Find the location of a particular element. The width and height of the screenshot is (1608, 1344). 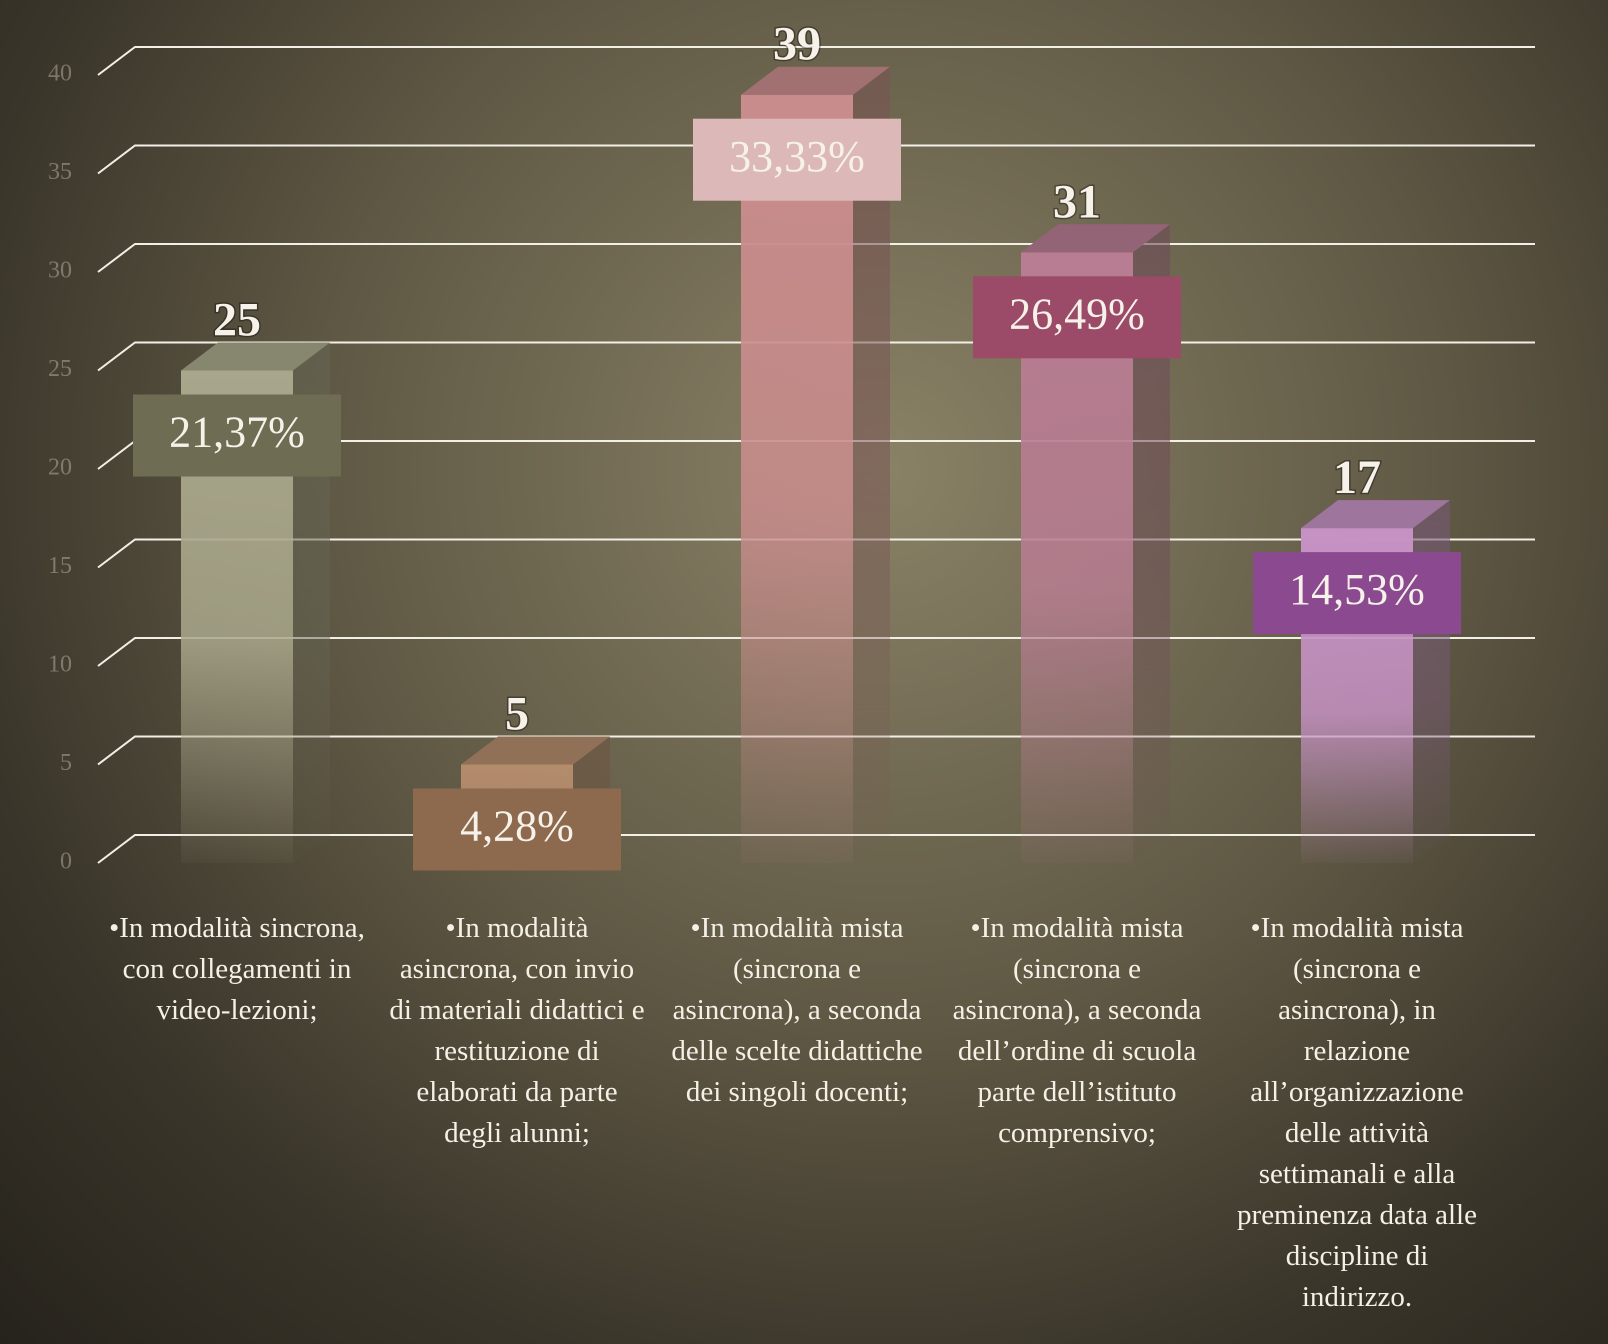

bar is located at coordinates (815, 464).